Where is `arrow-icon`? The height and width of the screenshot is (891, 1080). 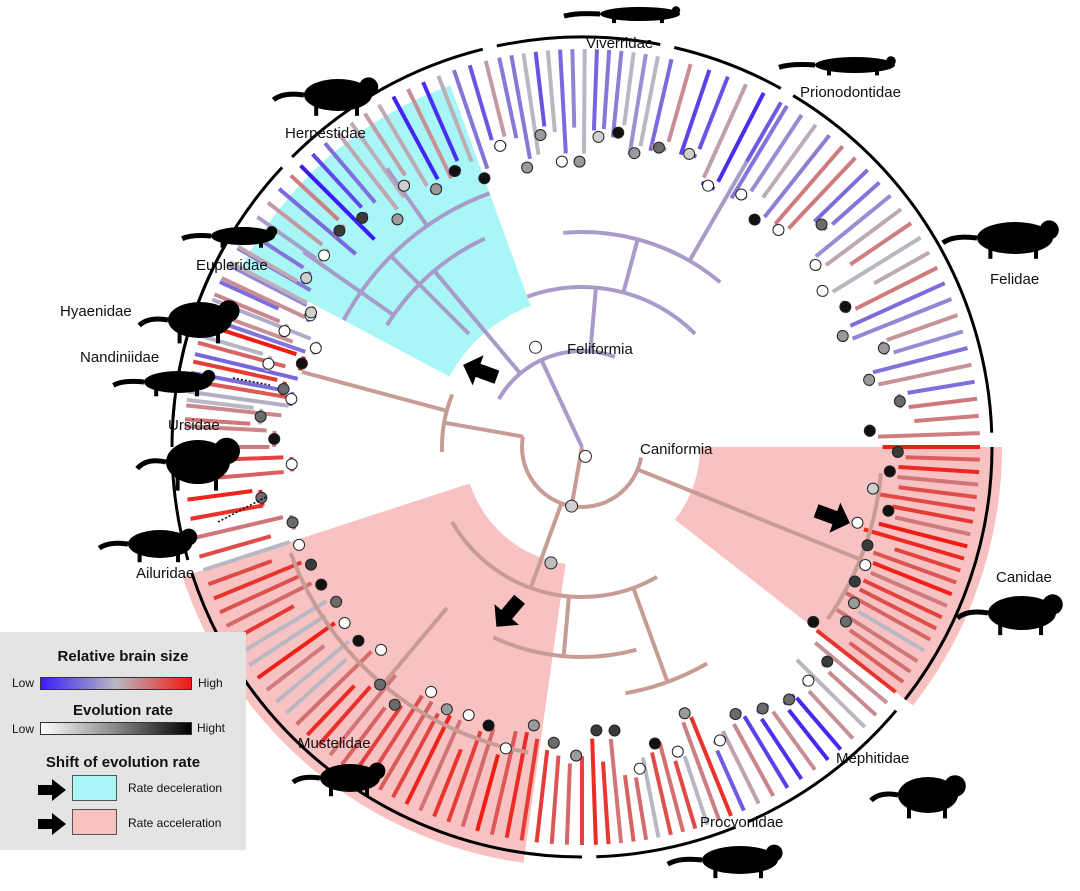 arrow-icon is located at coordinates (52, 824).